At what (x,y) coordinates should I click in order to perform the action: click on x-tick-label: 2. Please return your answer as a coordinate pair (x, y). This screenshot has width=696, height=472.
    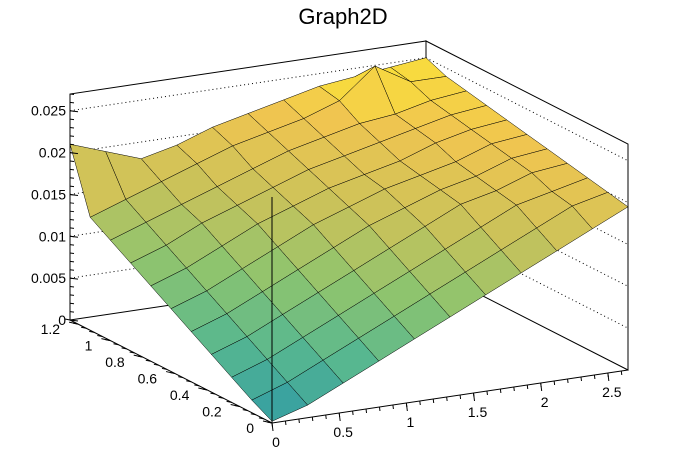
    Looking at the image, I should click on (545, 402).